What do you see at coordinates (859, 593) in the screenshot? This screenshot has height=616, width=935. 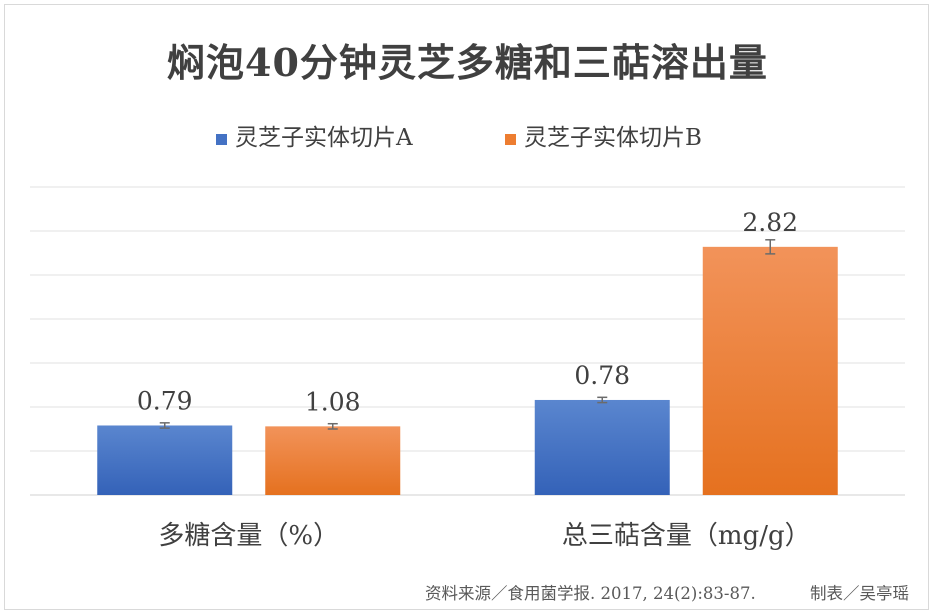 I see `credit-note: 制表／吴亭瑶` at bounding box center [859, 593].